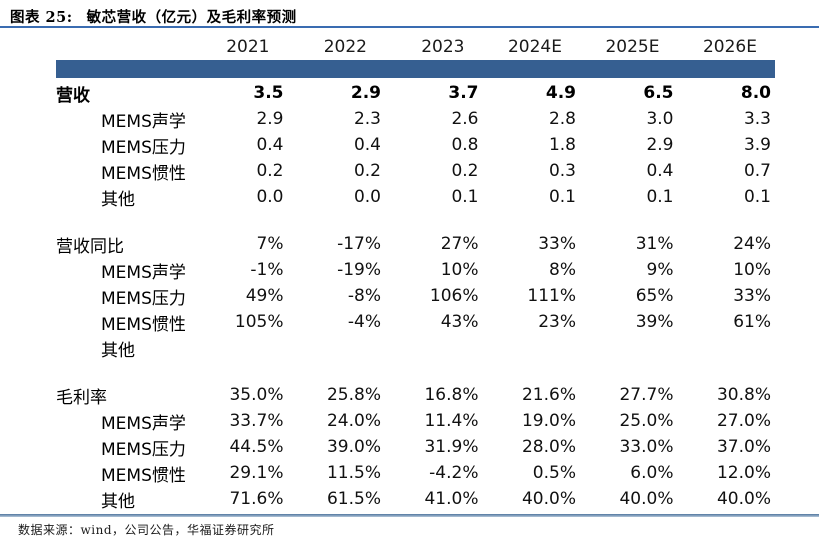  I want to click on cell-value: 2.6, so click(465, 119).